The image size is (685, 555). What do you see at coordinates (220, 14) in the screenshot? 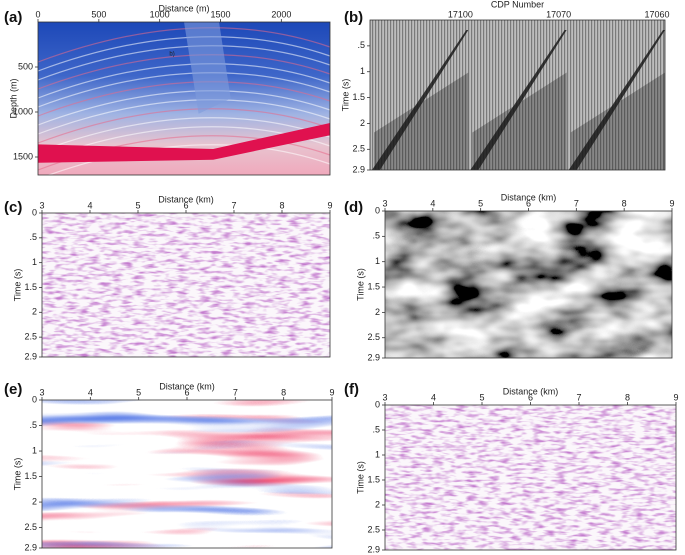
I see `x-tick-label: 1500` at bounding box center [220, 14].